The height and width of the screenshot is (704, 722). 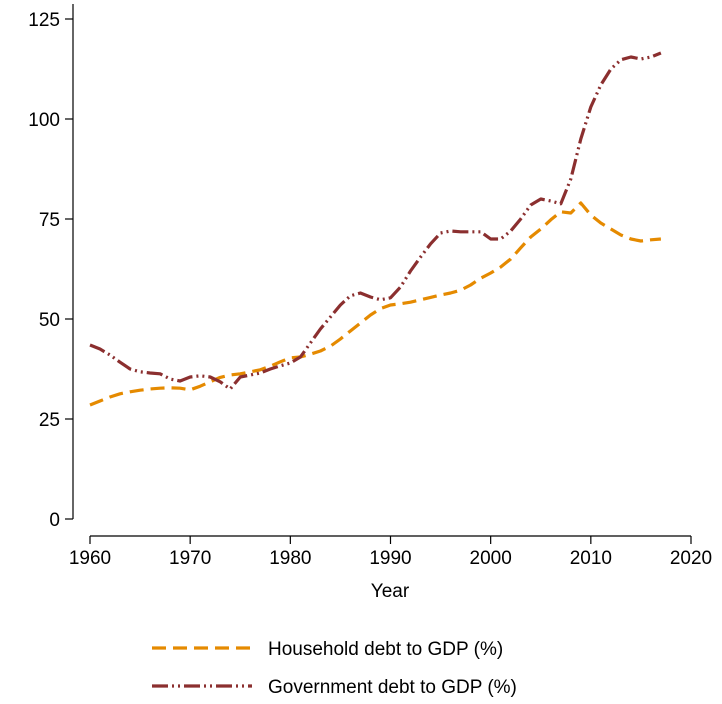 I want to click on legend-item-household: Household debt to GDP (%), so click(x=327, y=649).